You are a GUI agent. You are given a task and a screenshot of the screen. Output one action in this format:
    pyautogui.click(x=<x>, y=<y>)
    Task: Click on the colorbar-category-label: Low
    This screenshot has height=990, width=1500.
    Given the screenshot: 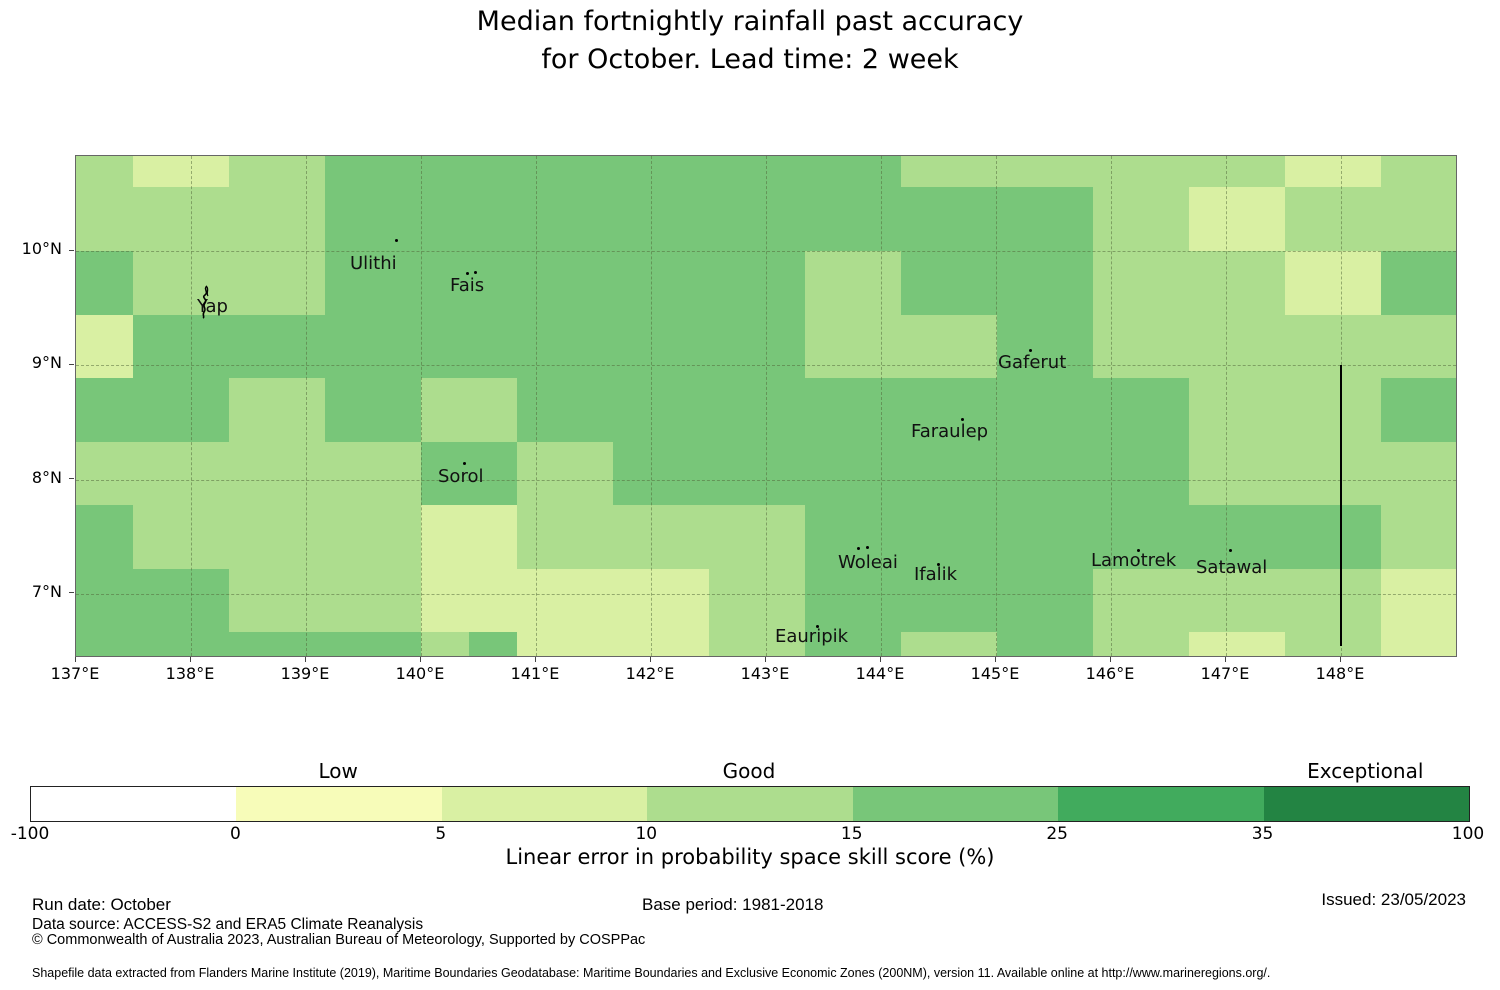 What is the action you would take?
    pyautogui.click(x=338, y=771)
    